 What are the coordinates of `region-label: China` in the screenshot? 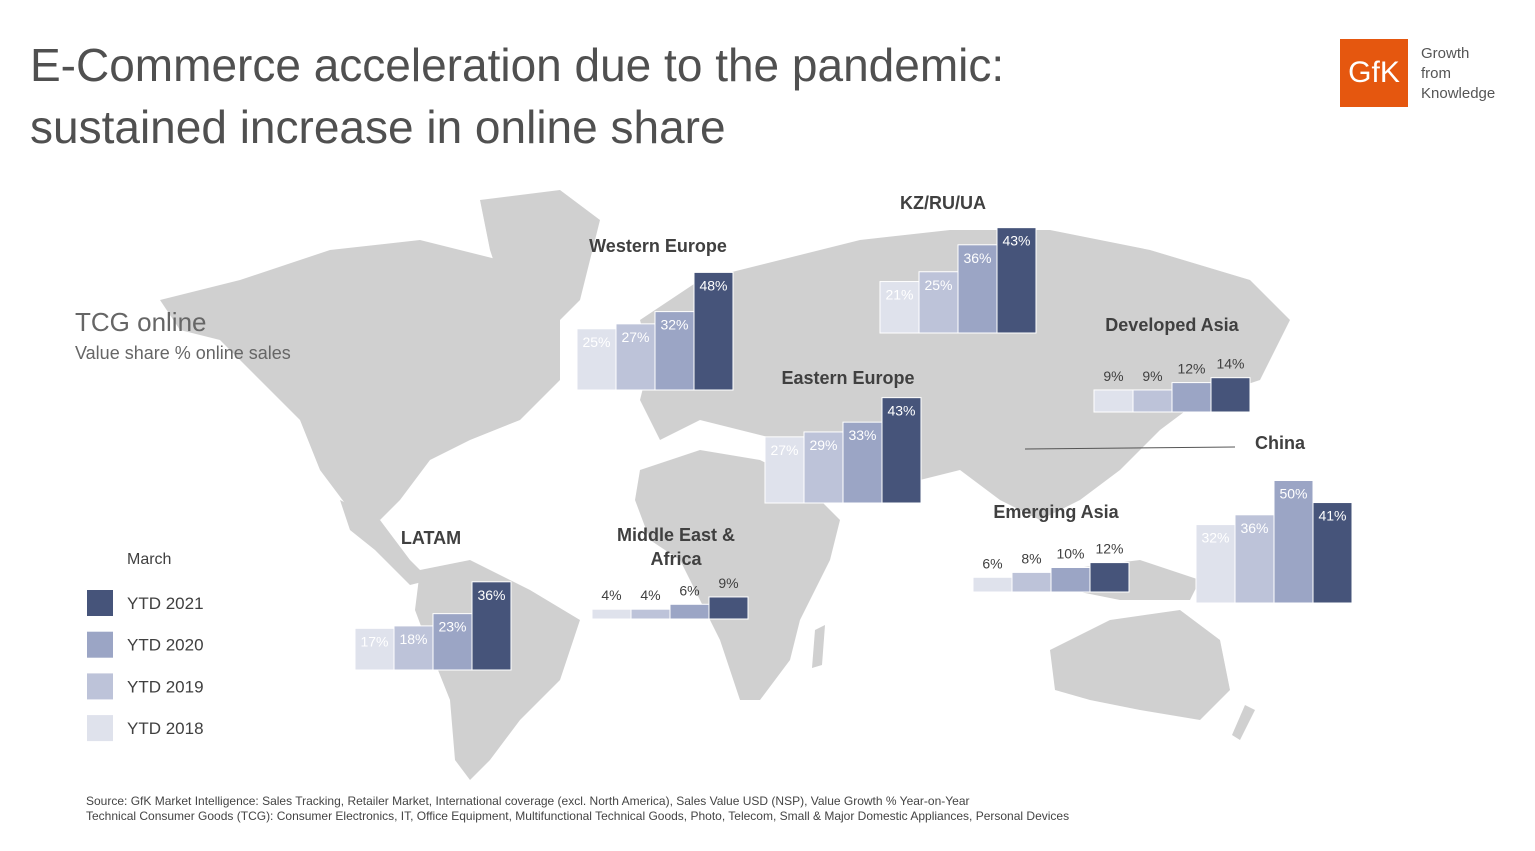 It's located at (1279, 443).